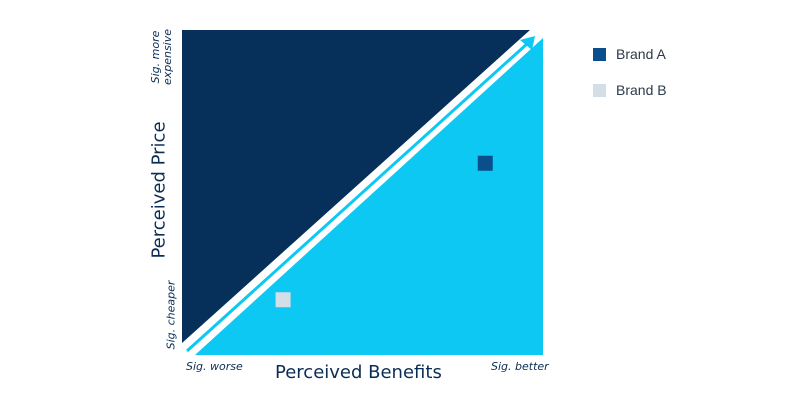  Describe the element at coordinates (283, 300) in the screenshot. I see `data-point-brand-b` at that location.